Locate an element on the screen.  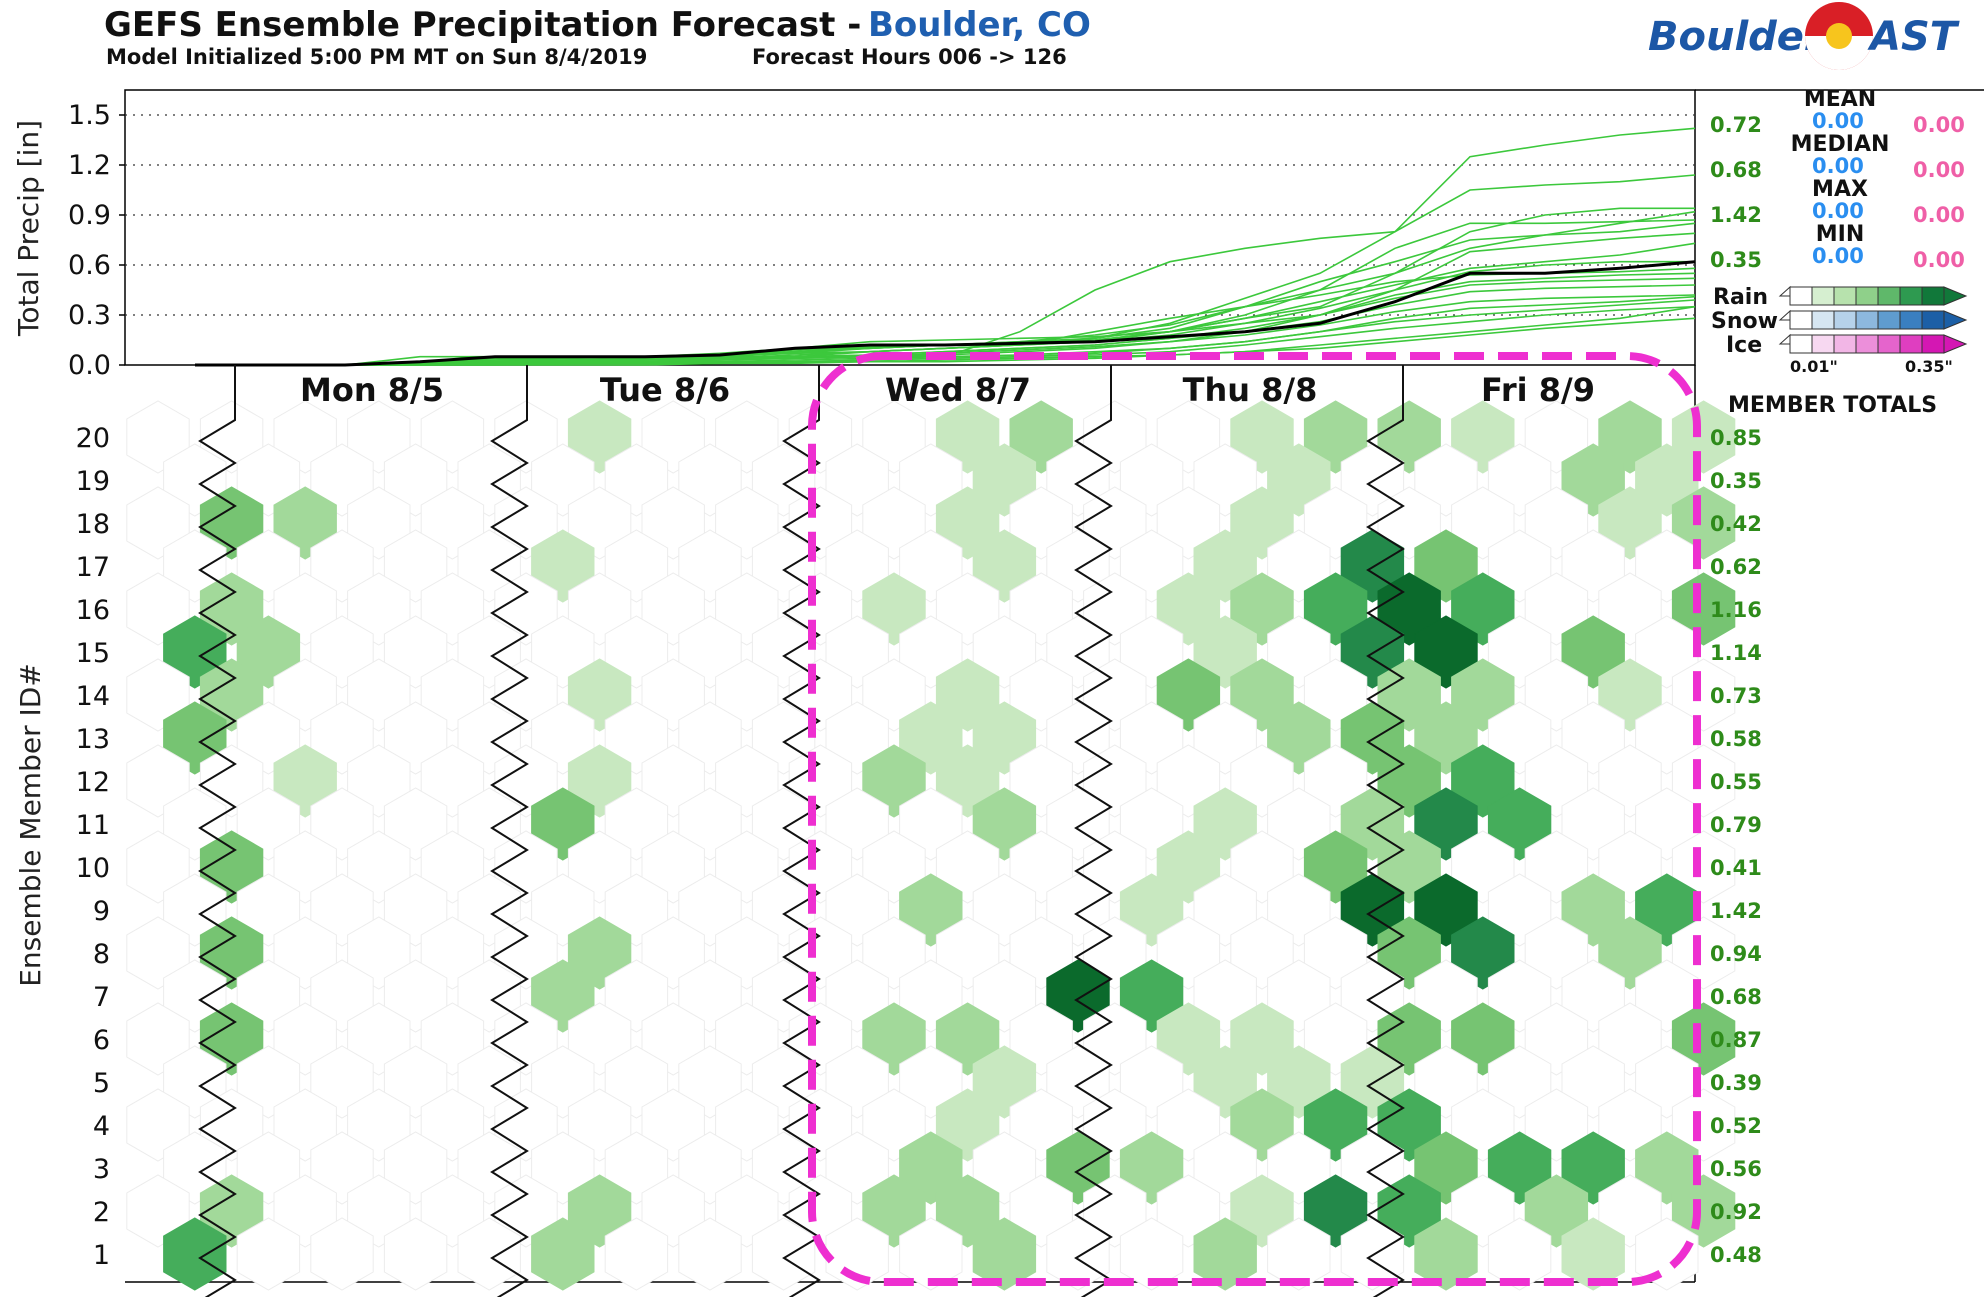
member-total: 0.55 is located at coordinates (1736, 782).